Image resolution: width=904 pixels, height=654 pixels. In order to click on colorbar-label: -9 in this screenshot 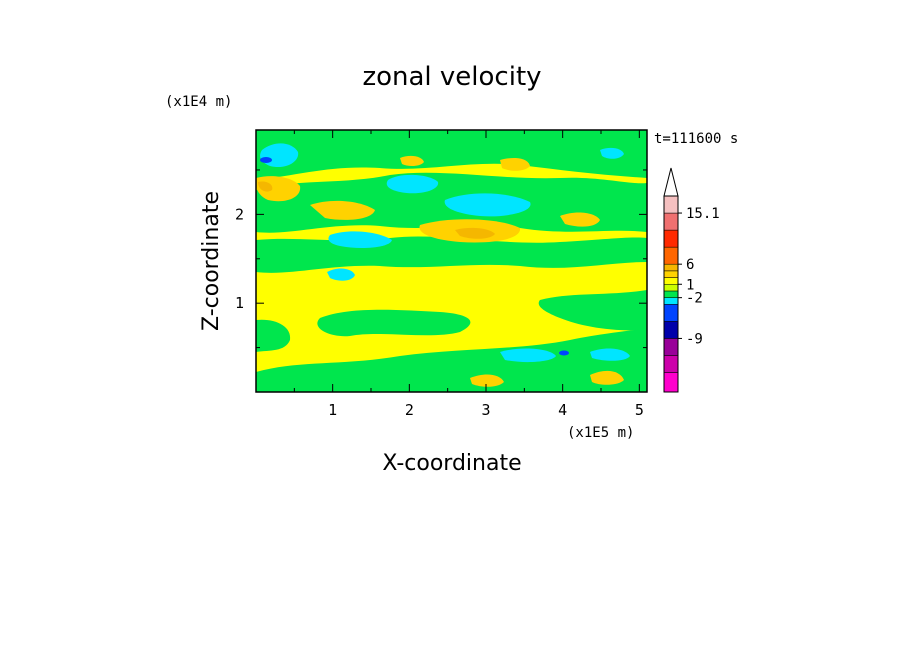, I will do `click(694, 339)`.